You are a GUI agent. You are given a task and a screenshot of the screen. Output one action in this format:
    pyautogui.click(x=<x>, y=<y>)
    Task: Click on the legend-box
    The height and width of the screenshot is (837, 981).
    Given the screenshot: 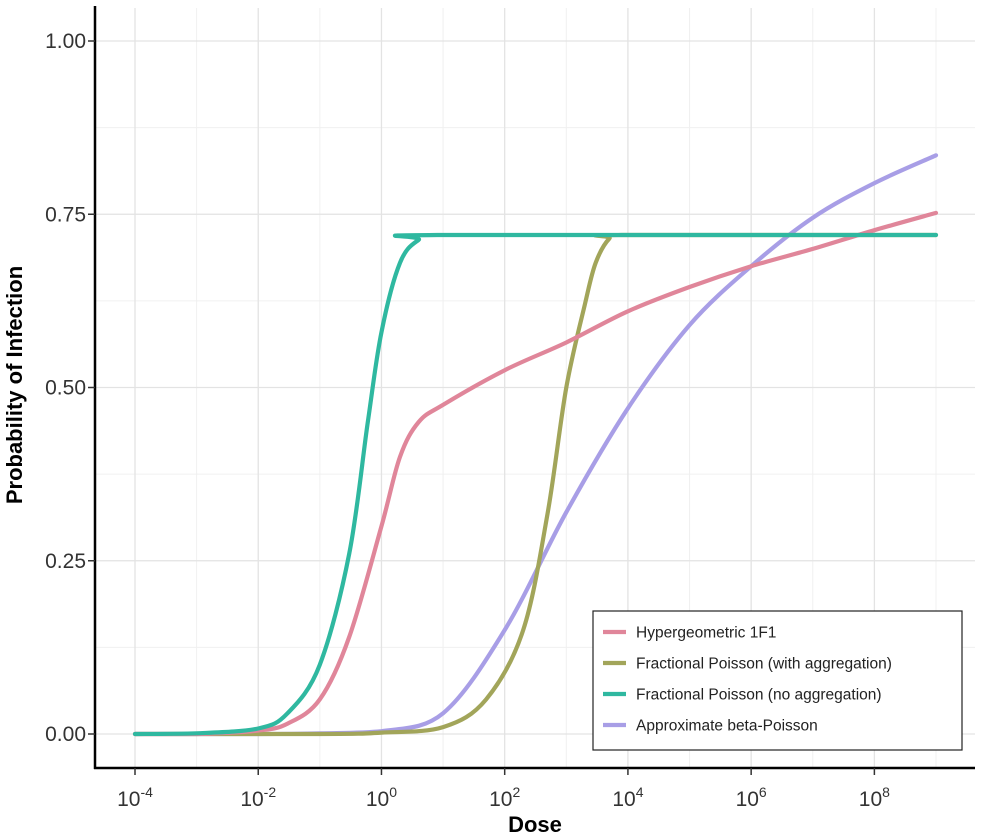 What is the action you would take?
    pyautogui.click(x=777, y=680)
    